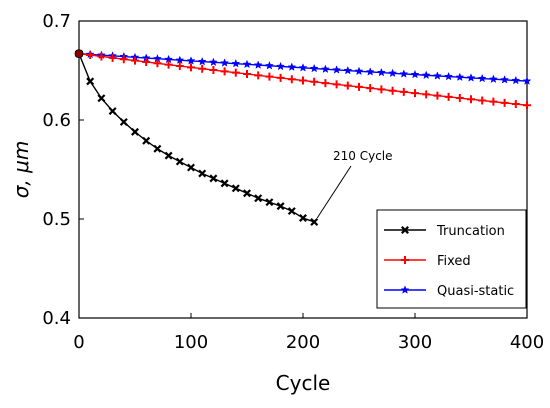 This screenshot has width=550, height=408. What do you see at coordinates (354, 184) in the screenshot?
I see `annotation: 210 Cycle` at bounding box center [354, 184].